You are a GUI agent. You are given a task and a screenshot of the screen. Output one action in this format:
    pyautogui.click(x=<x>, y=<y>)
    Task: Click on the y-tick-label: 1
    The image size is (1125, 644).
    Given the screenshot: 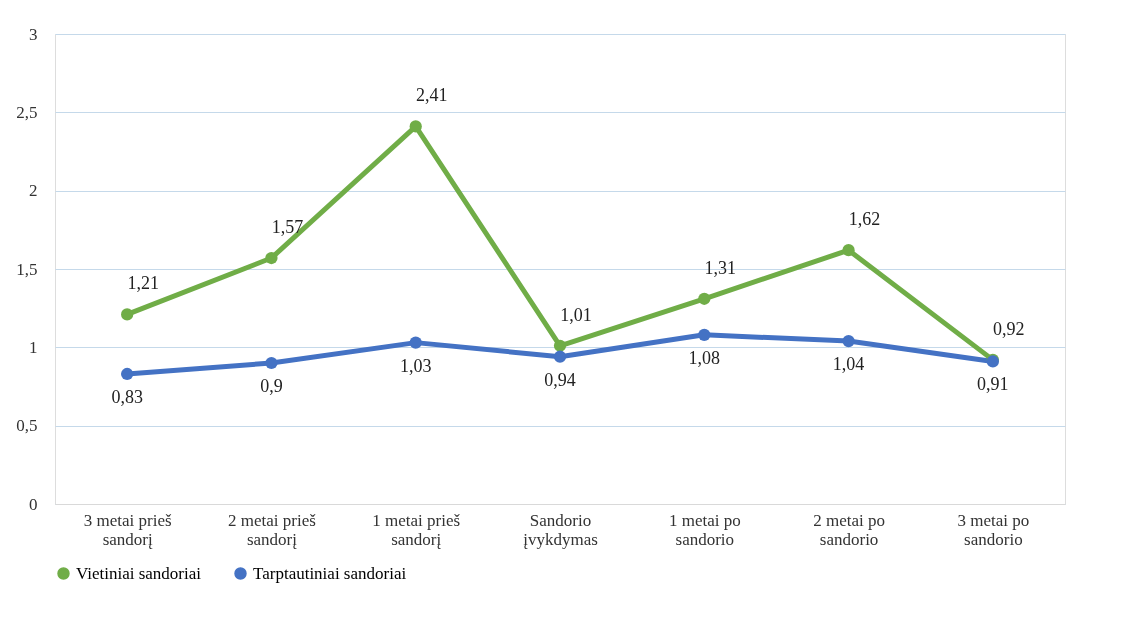 What is the action you would take?
    pyautogui.click(x=33, y=347)
    